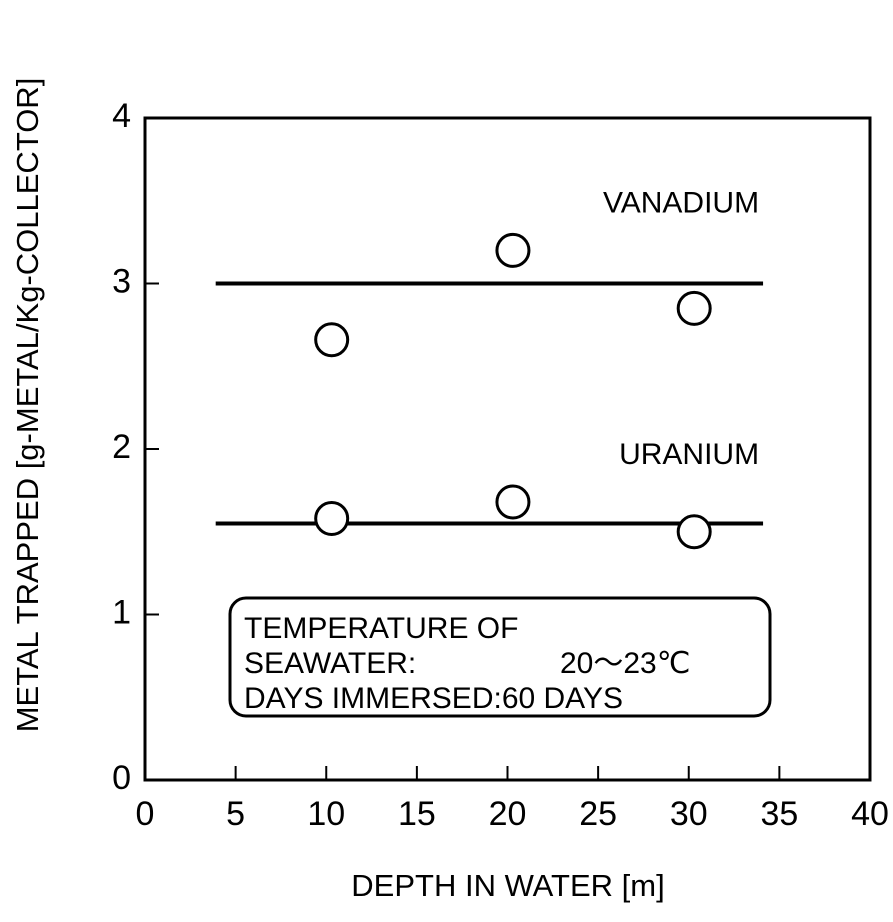 The width and height of the screenshot is (893, 922). Describe the element at coordinates (500, 657) in the screenshot. I see `annotation-box` at that location.